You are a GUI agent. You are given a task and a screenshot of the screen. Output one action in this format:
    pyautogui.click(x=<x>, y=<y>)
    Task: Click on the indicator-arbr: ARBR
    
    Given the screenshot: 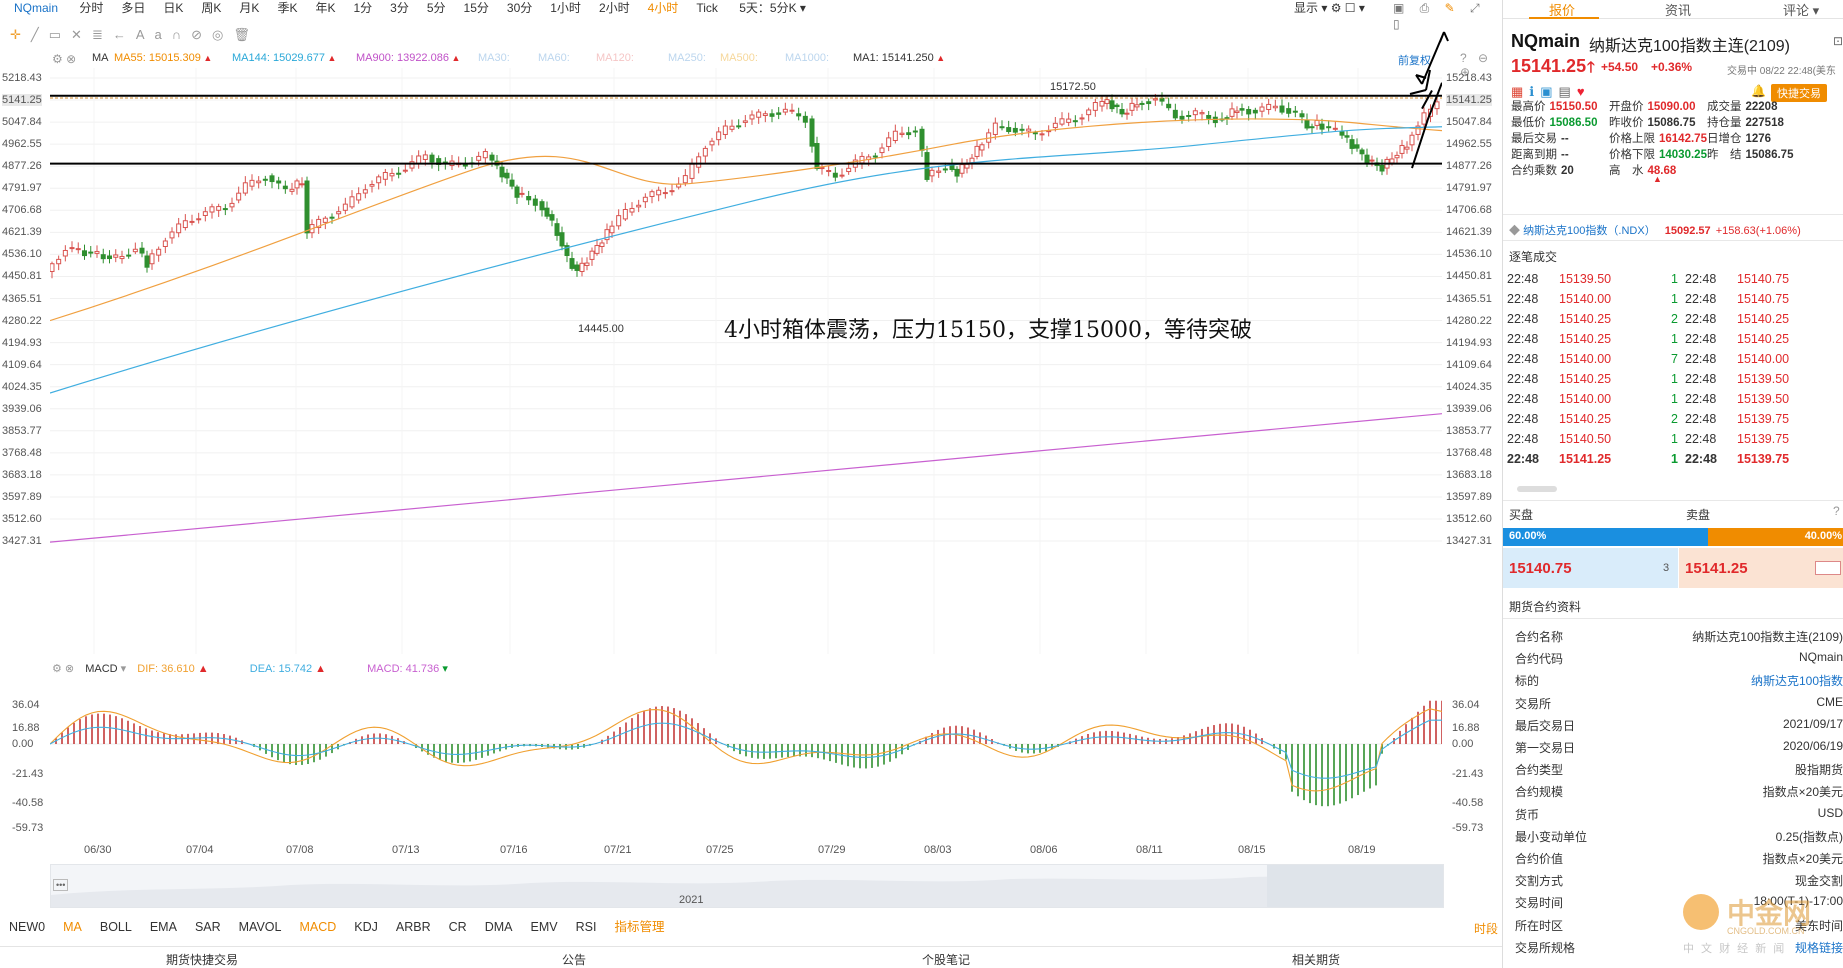 What is the action you would take?
    pyautogui.click(x=413, y=927)
    